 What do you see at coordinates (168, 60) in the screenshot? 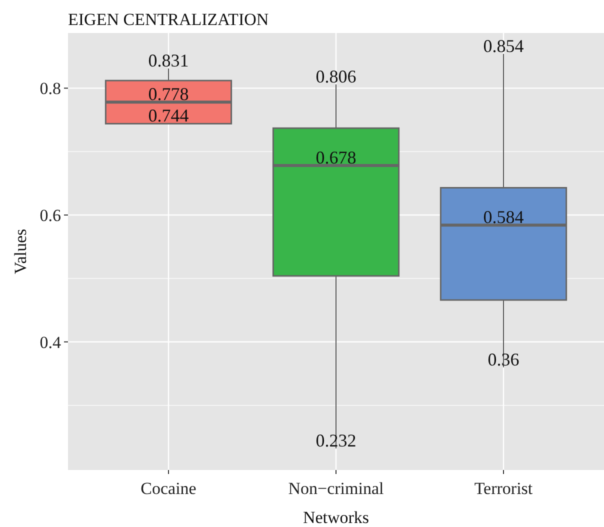
I see `annotation: 0.831` at bounding box center [168, 60].